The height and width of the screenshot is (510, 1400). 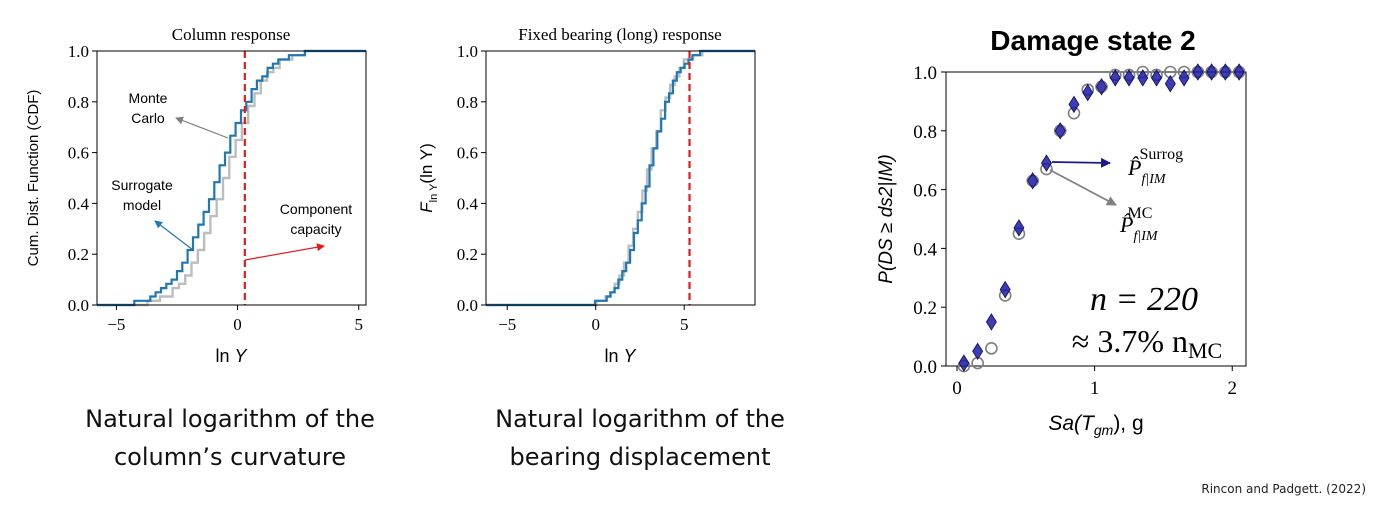 I want to click on chart3-ytick-label: 0.8, so click(x=925, y=132).